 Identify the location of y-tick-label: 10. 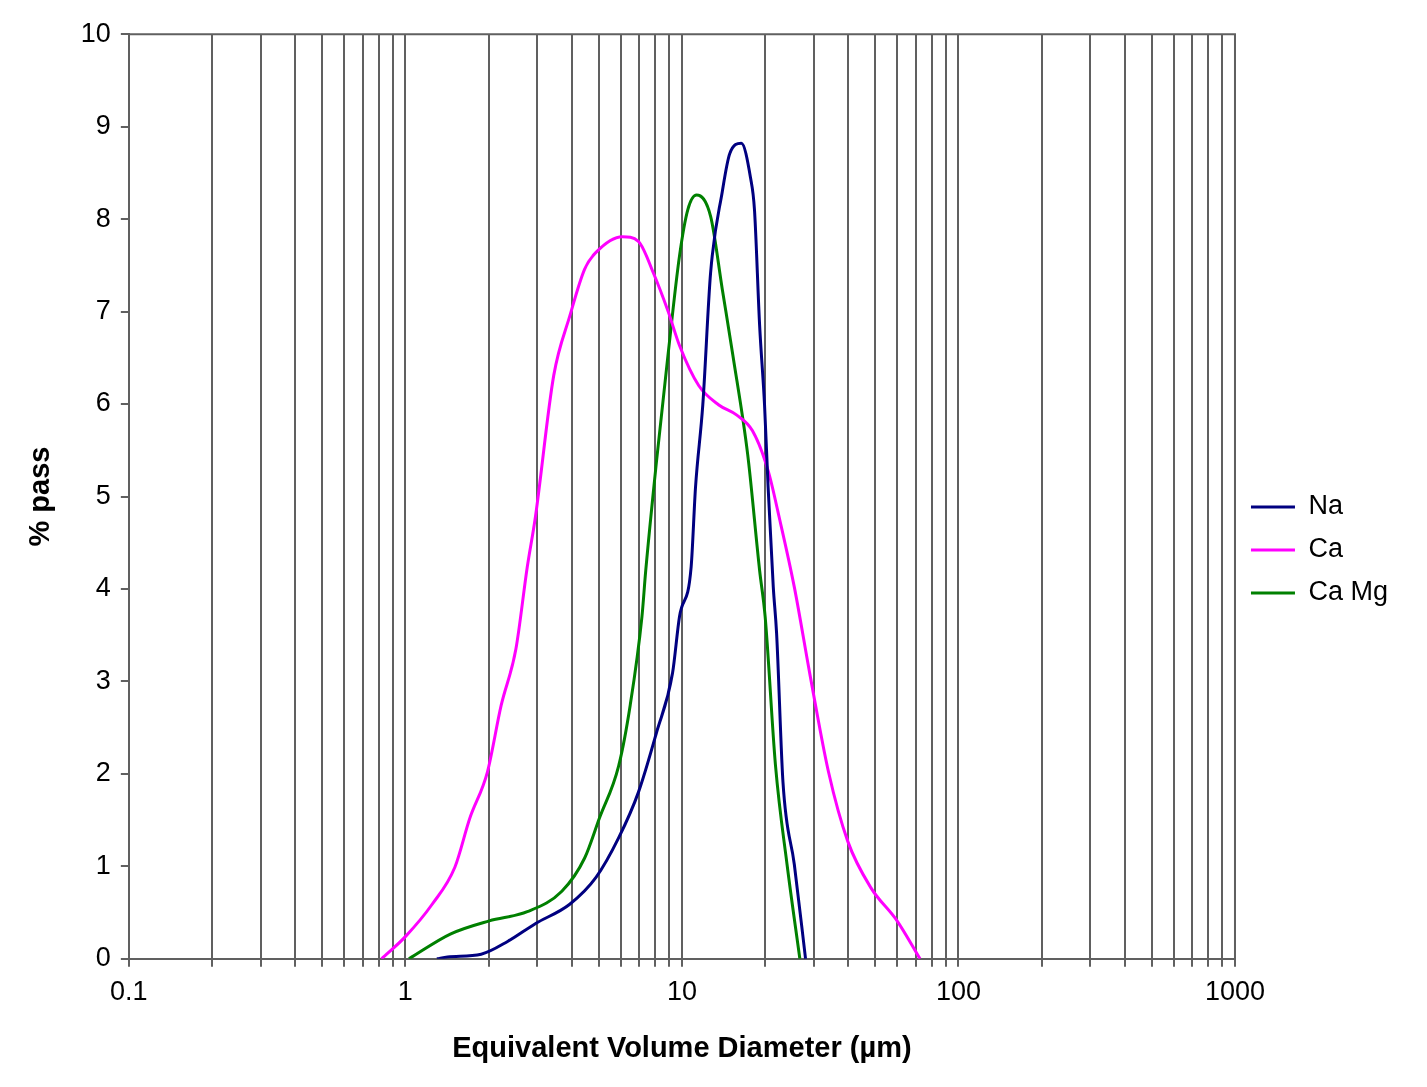
(95, 32).